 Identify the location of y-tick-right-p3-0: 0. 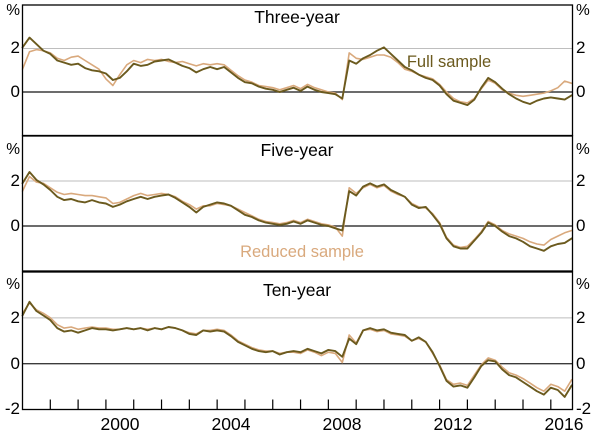
(581, 363).